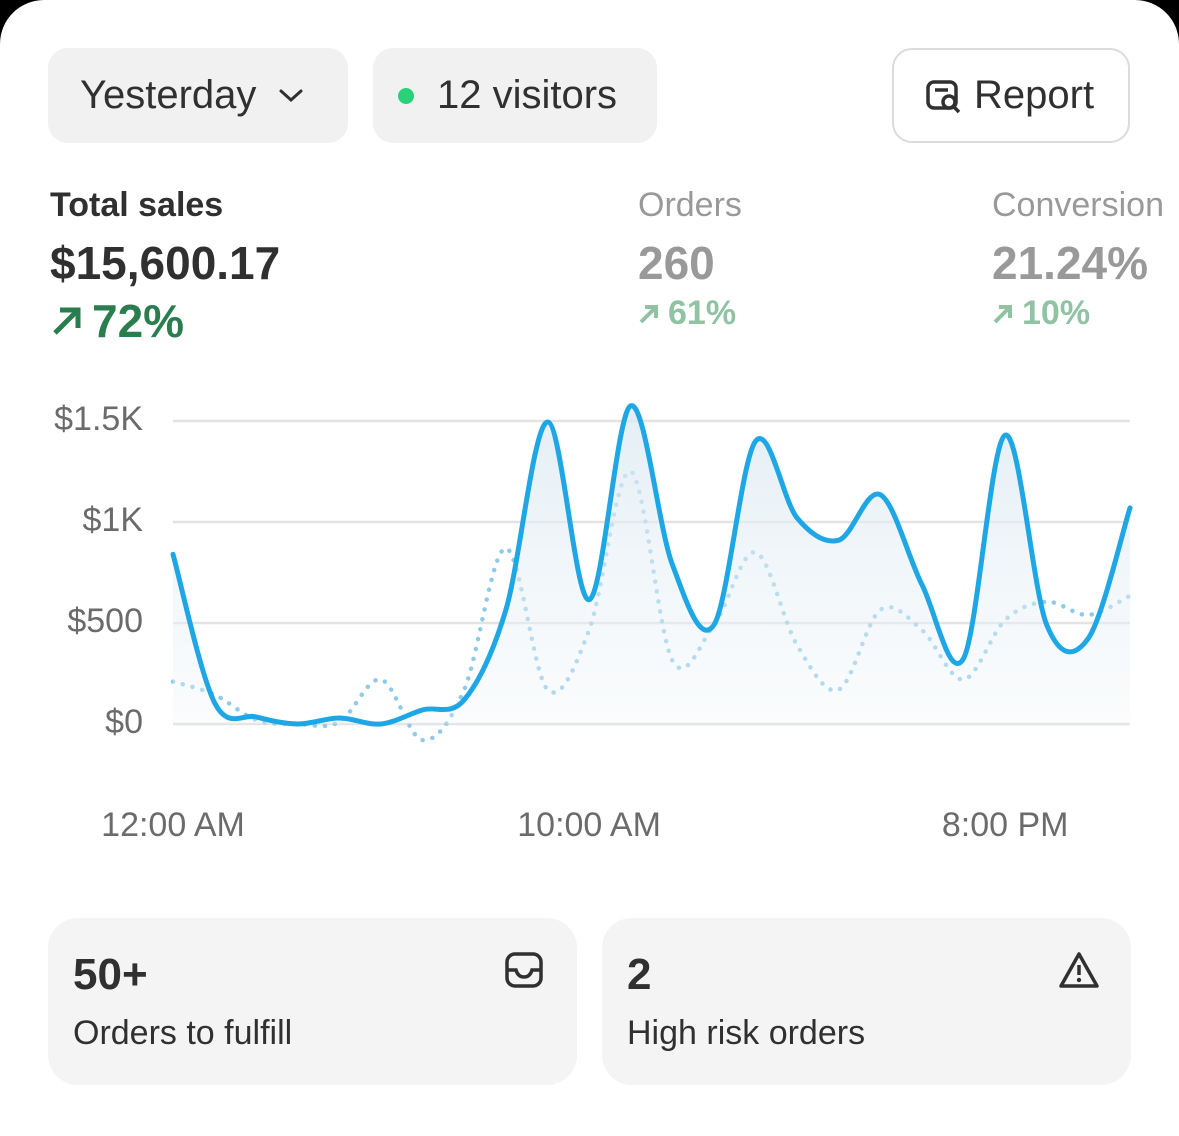 The width and height of the screenshot is (1179, 1136). Describe the element at coordinates (746, 1033) in the screenshot. I see `card-label: High risk orders` at that location.